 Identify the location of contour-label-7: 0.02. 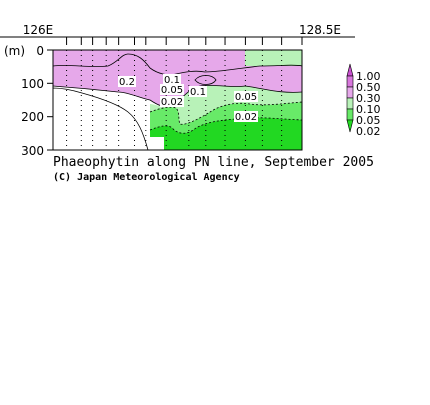
(246, 117).